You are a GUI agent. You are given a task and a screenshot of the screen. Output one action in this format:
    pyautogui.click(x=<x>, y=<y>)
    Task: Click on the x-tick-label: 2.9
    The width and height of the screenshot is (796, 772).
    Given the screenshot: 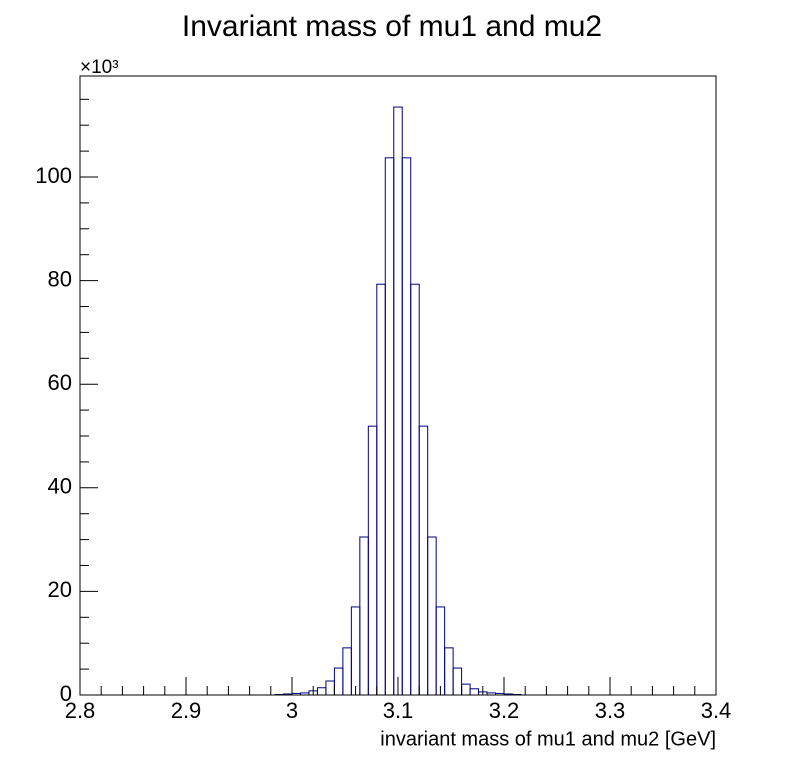 What is the action you would take?
    pyautogui.click(x=186, y=710)
    